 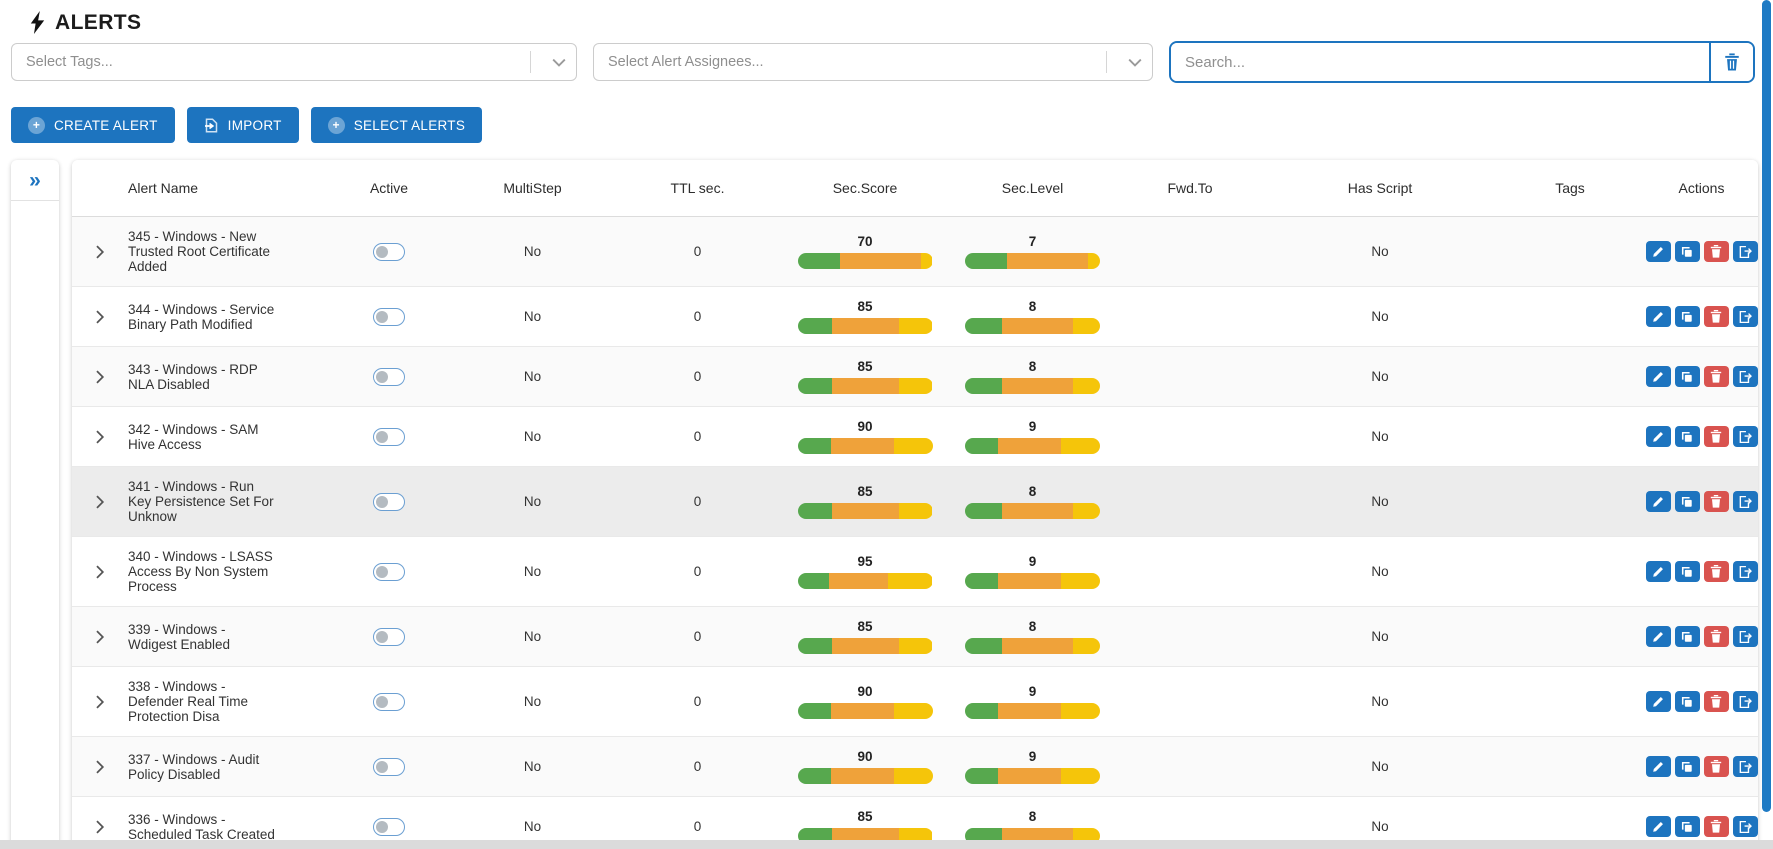 What do you see at coordinates (93, 125) in the screenshot?
I see `create-alert-button: + CREATE ALERT` at bounding box center [93, 125].